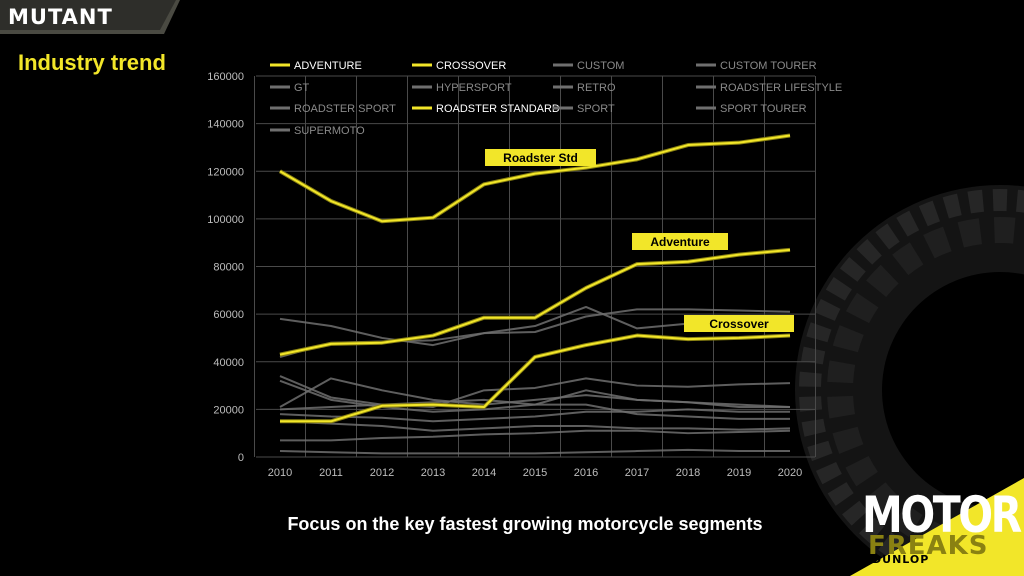 The height and width of the screenshot is (576, 1024). What do you see at coordinates (225, 220) in the screenshot?
I see `y-tick-label: 100000` at bounding box center [225, 220].